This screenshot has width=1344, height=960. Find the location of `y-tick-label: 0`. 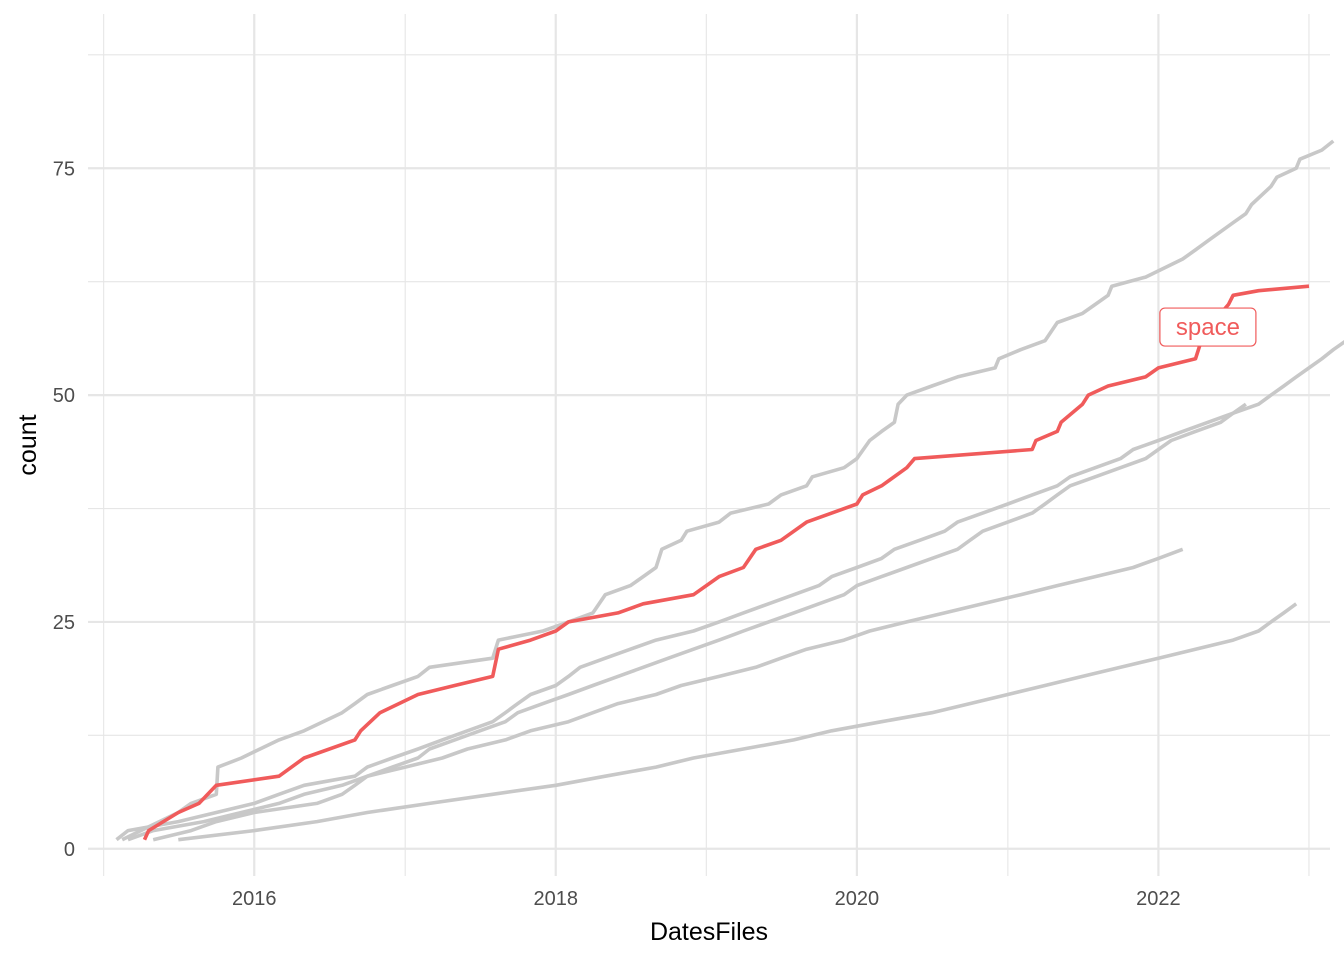

y-tick-label: 0 is located at coordinates (69, 850).